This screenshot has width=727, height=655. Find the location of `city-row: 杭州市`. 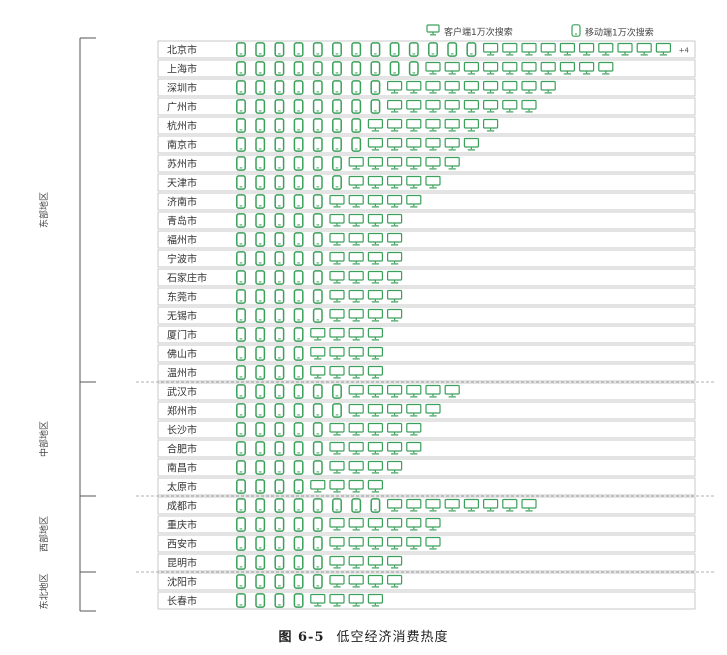

city-row: 杭州市 is located at coordinates (426, 125).